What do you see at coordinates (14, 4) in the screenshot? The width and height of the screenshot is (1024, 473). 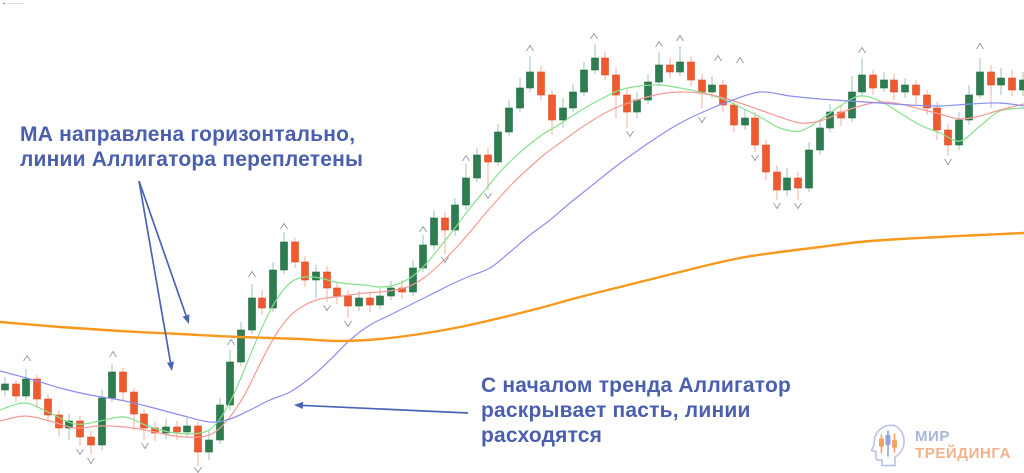 I see `chart-legend: ▪ ···········` at bounding box center [14, 4].